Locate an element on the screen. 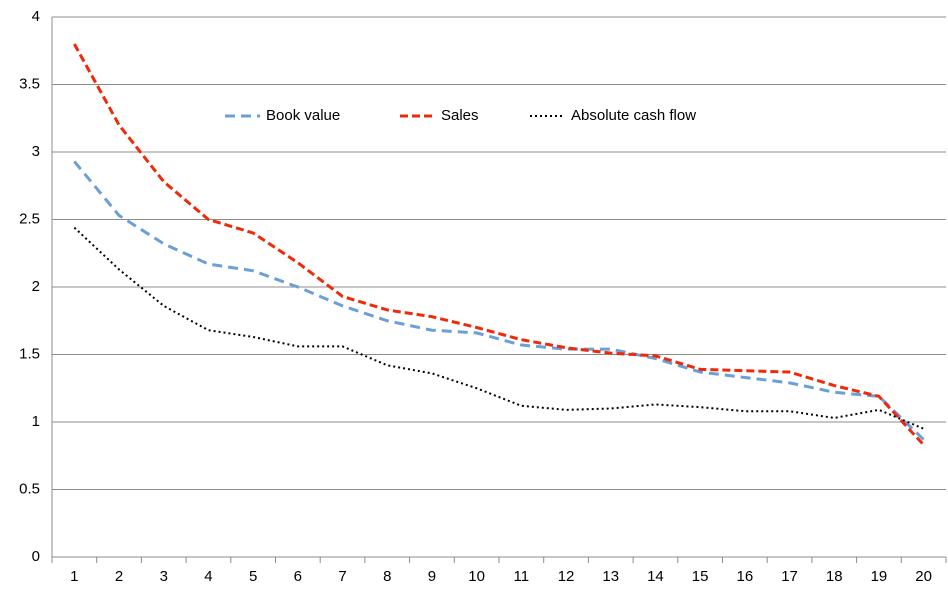  y-tick-label: 2.5 is located at coordinates (29, 218).